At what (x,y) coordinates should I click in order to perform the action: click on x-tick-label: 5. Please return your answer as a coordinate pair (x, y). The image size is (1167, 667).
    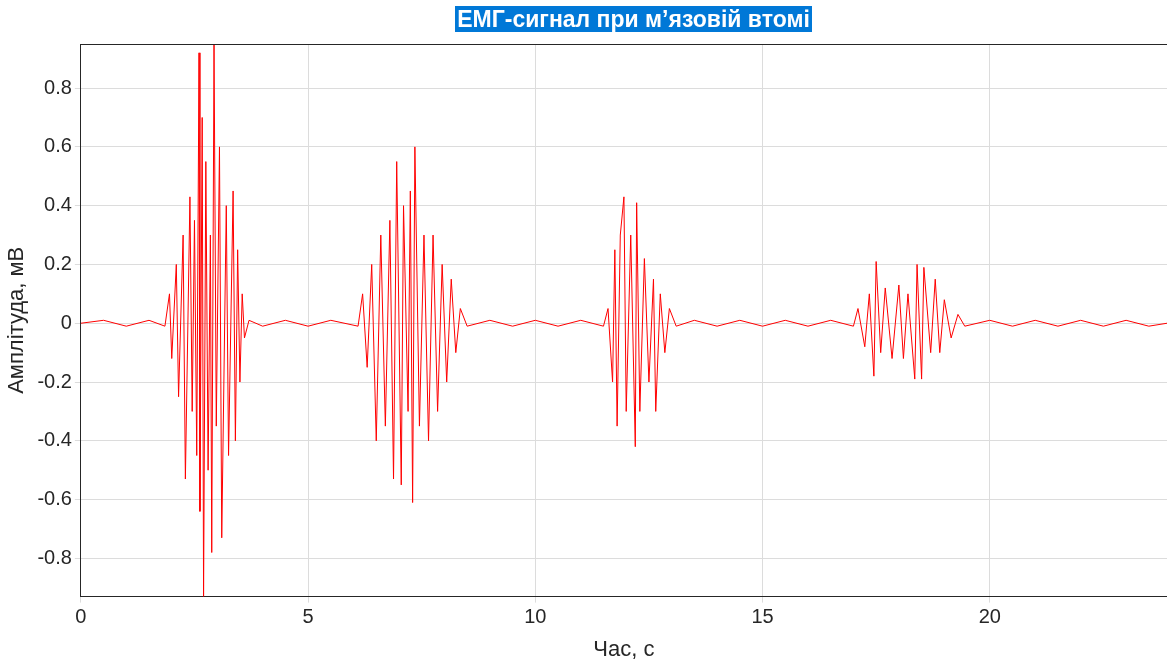
    Looking at the image, I should click on (308, 616).